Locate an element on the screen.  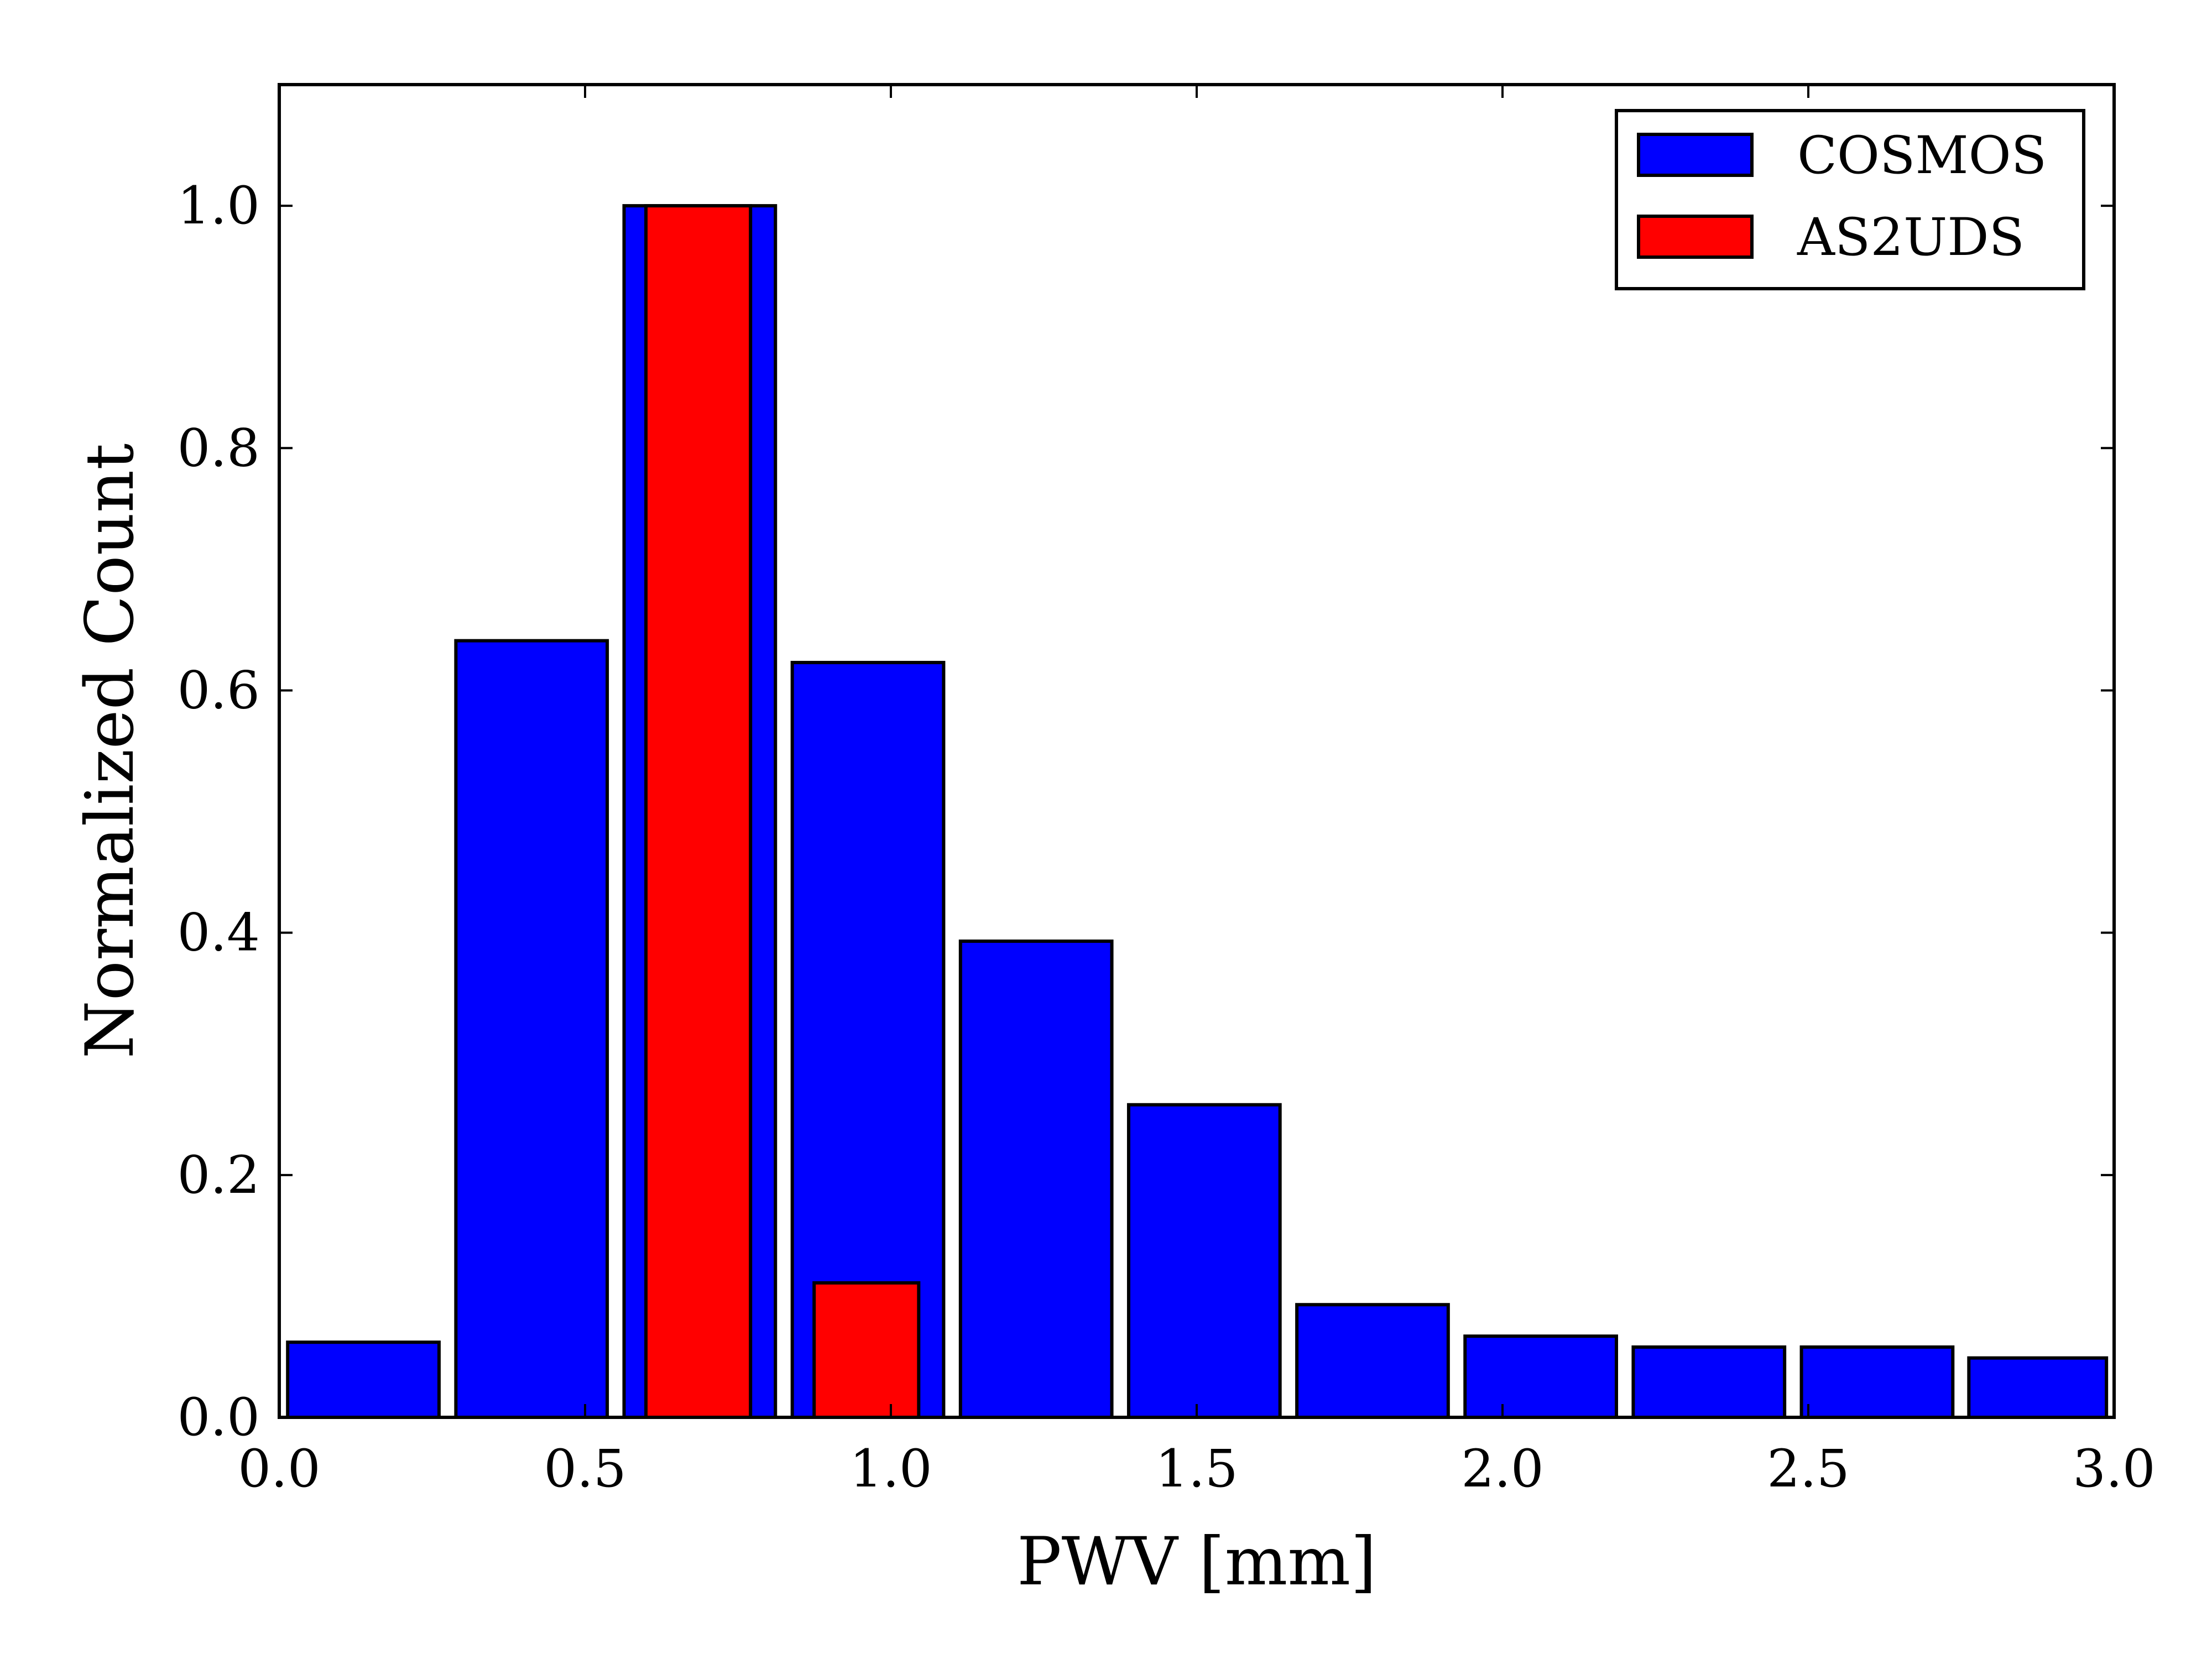
y-axis-label: Normalized Count is located at coordinates (111, 752).